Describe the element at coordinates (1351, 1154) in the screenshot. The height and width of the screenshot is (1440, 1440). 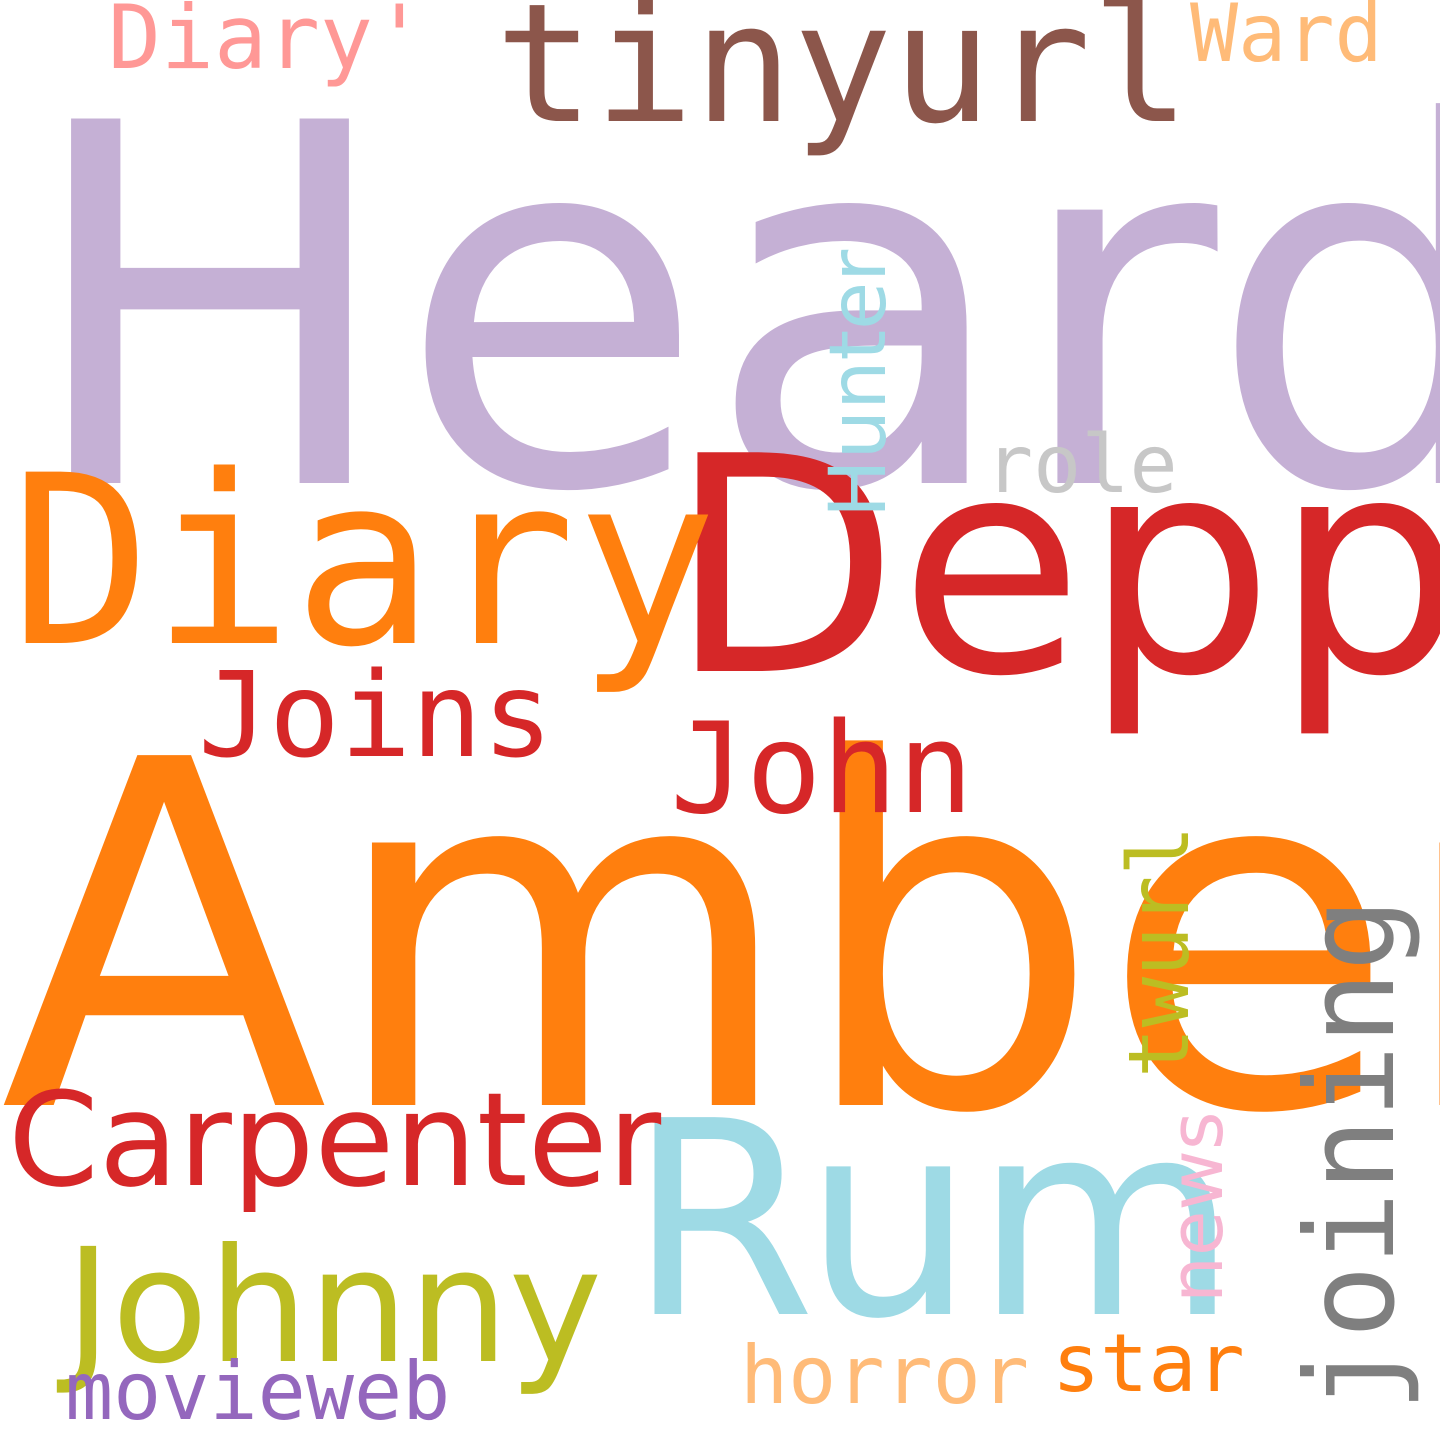
I see `word-joining: joining` at that location.